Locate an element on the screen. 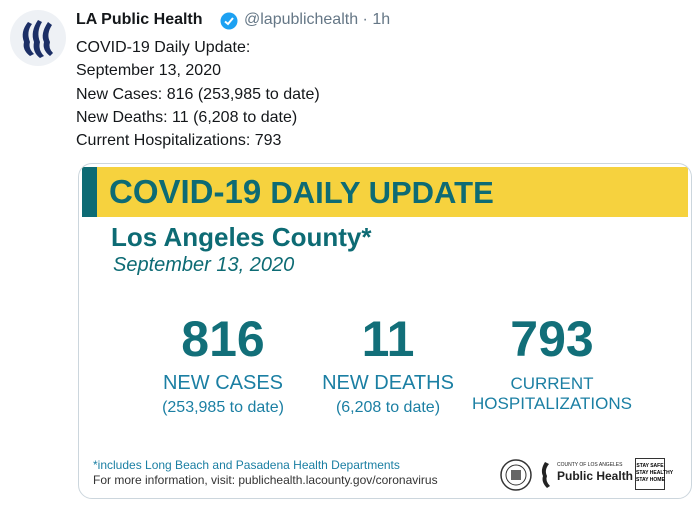 Image resolution: width=700 pixels, height=509 pixels. tweet-text: COVID-19 Daily Update: is located at coordinates (163, 47).